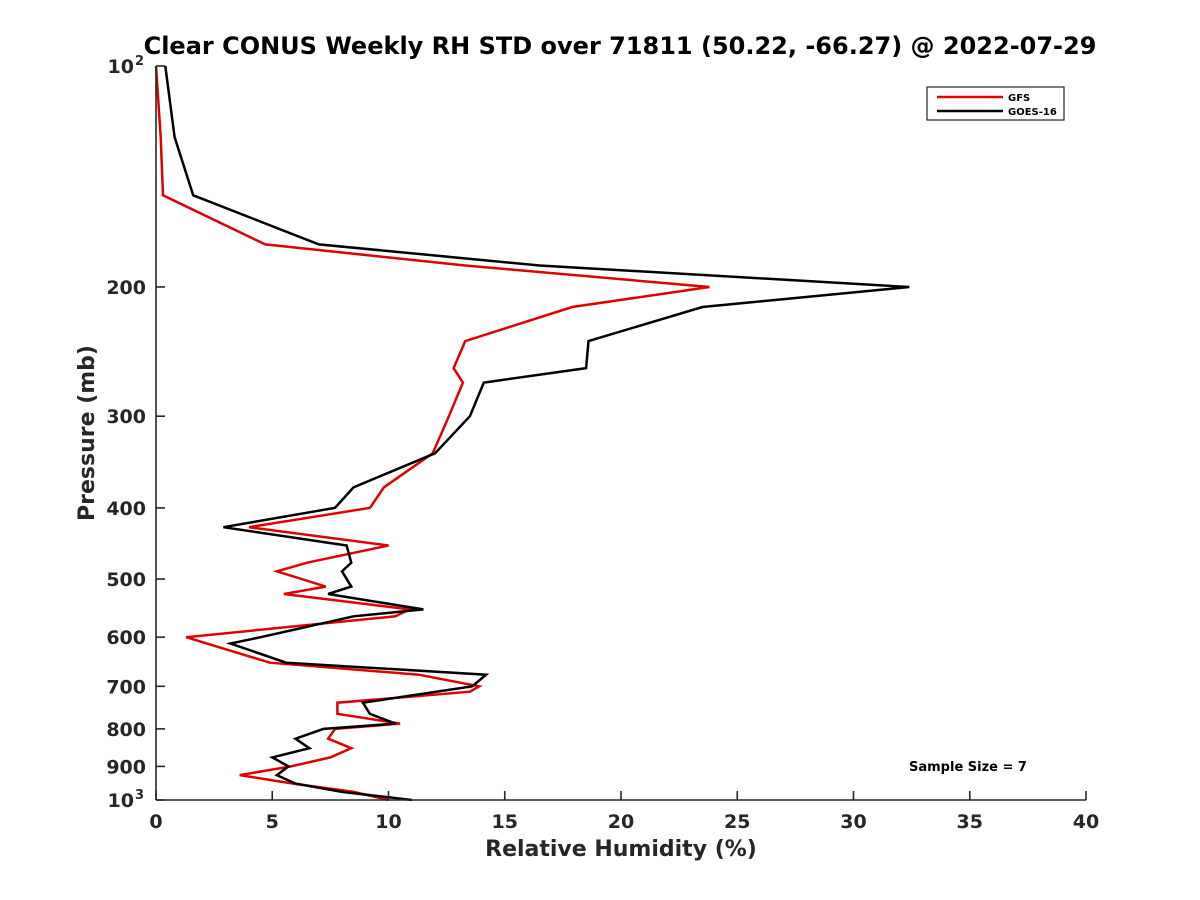 The image size is (1200, 900). What do you see at coordinates (139, 61) in the screenshot?
I see `y-tick-exponent: 2` at bounding box center [139, 61].